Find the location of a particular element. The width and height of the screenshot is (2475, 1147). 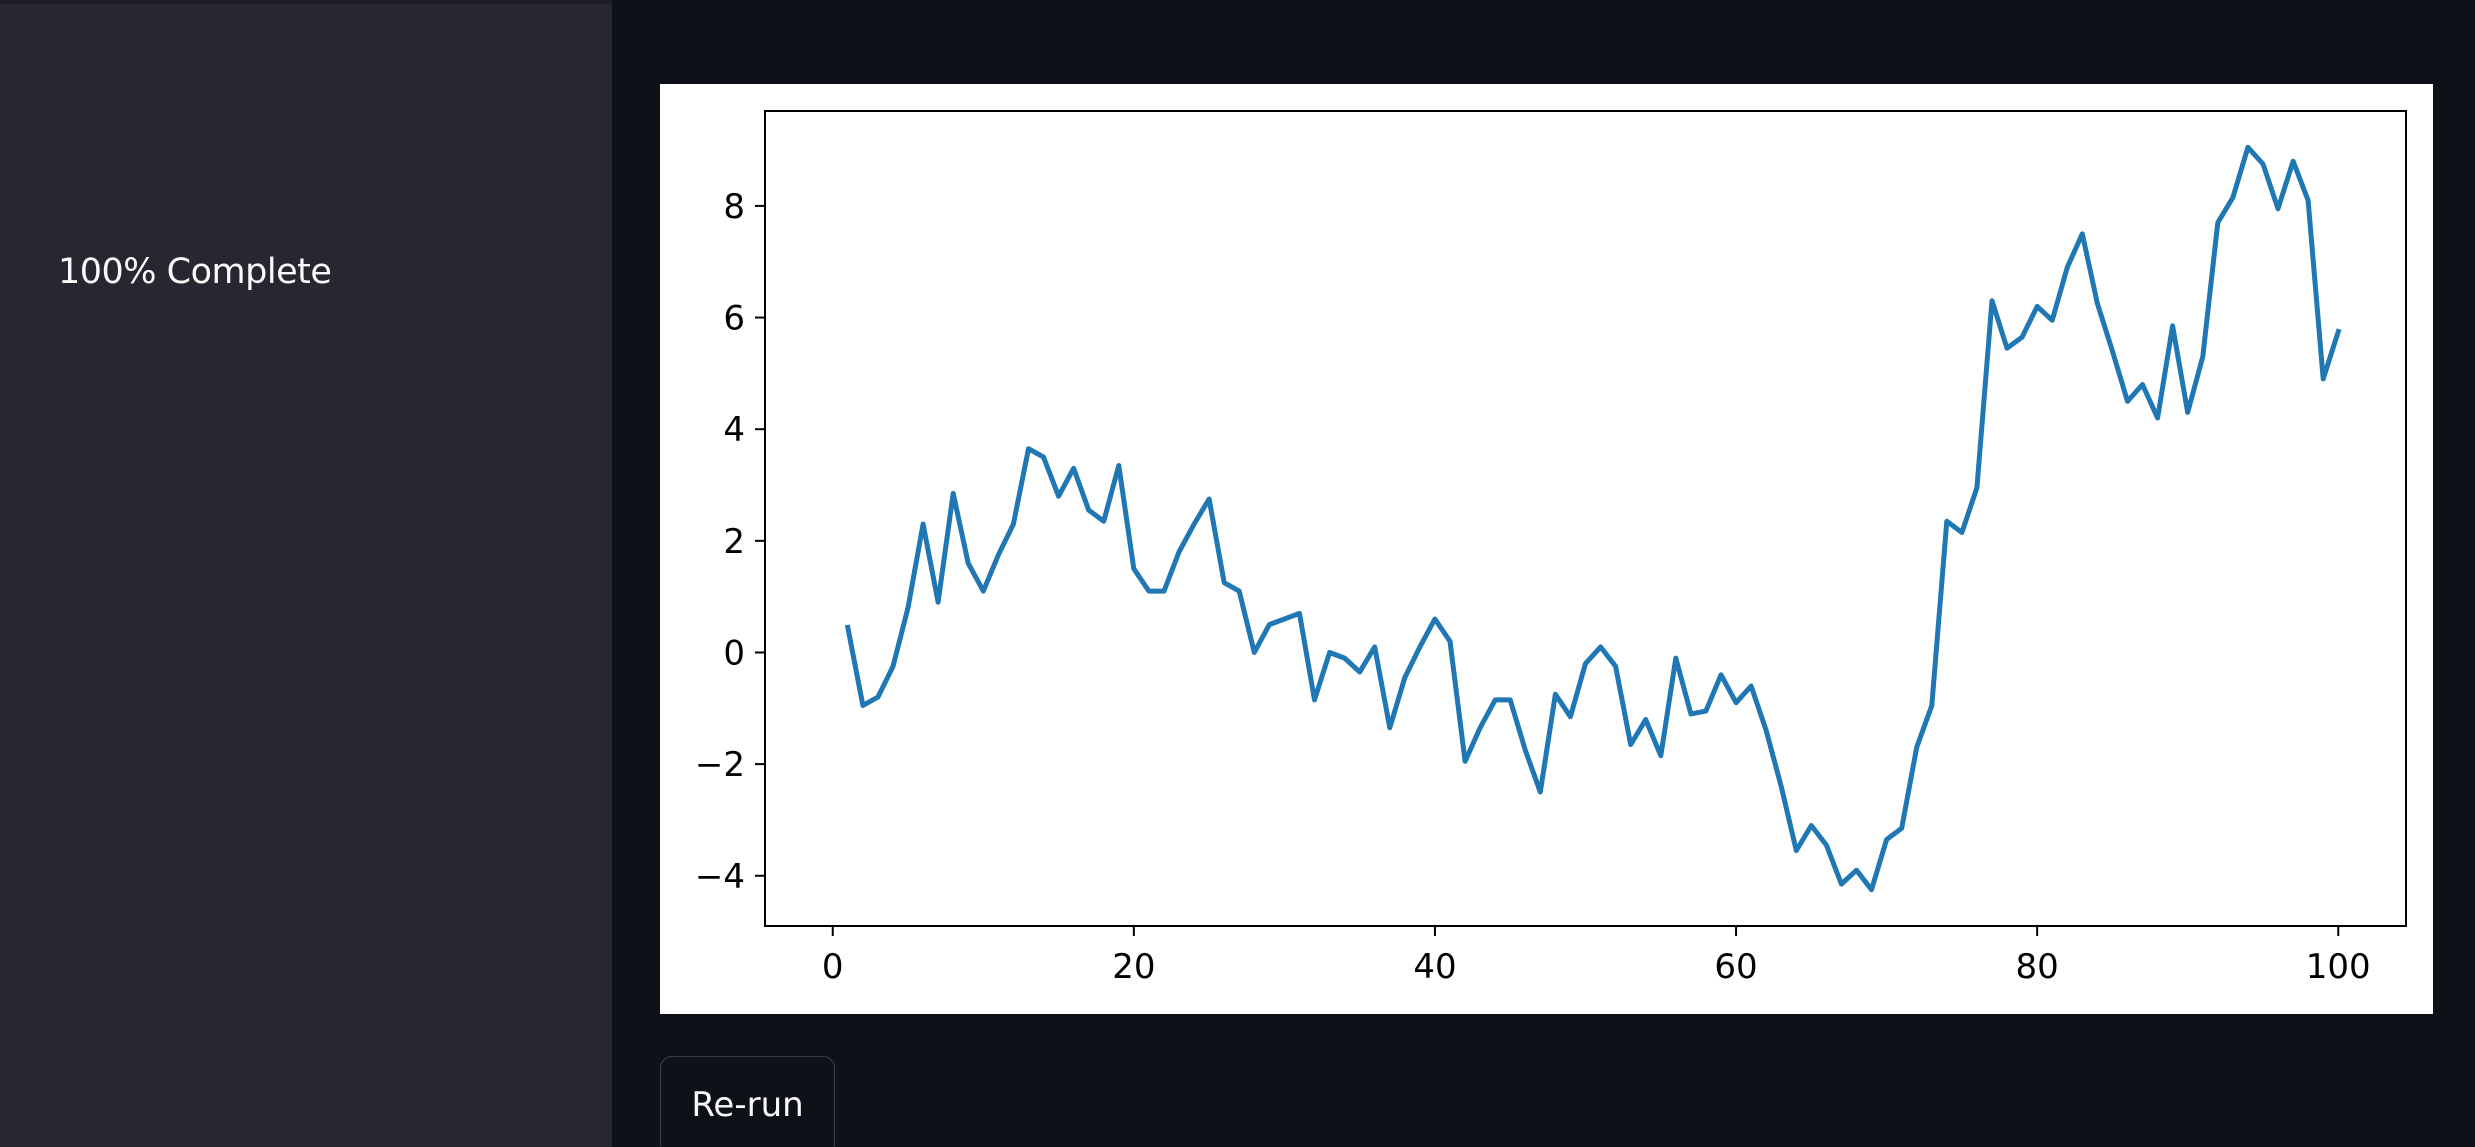

y-tick-label: 4 is located at coordinates (734, 430).